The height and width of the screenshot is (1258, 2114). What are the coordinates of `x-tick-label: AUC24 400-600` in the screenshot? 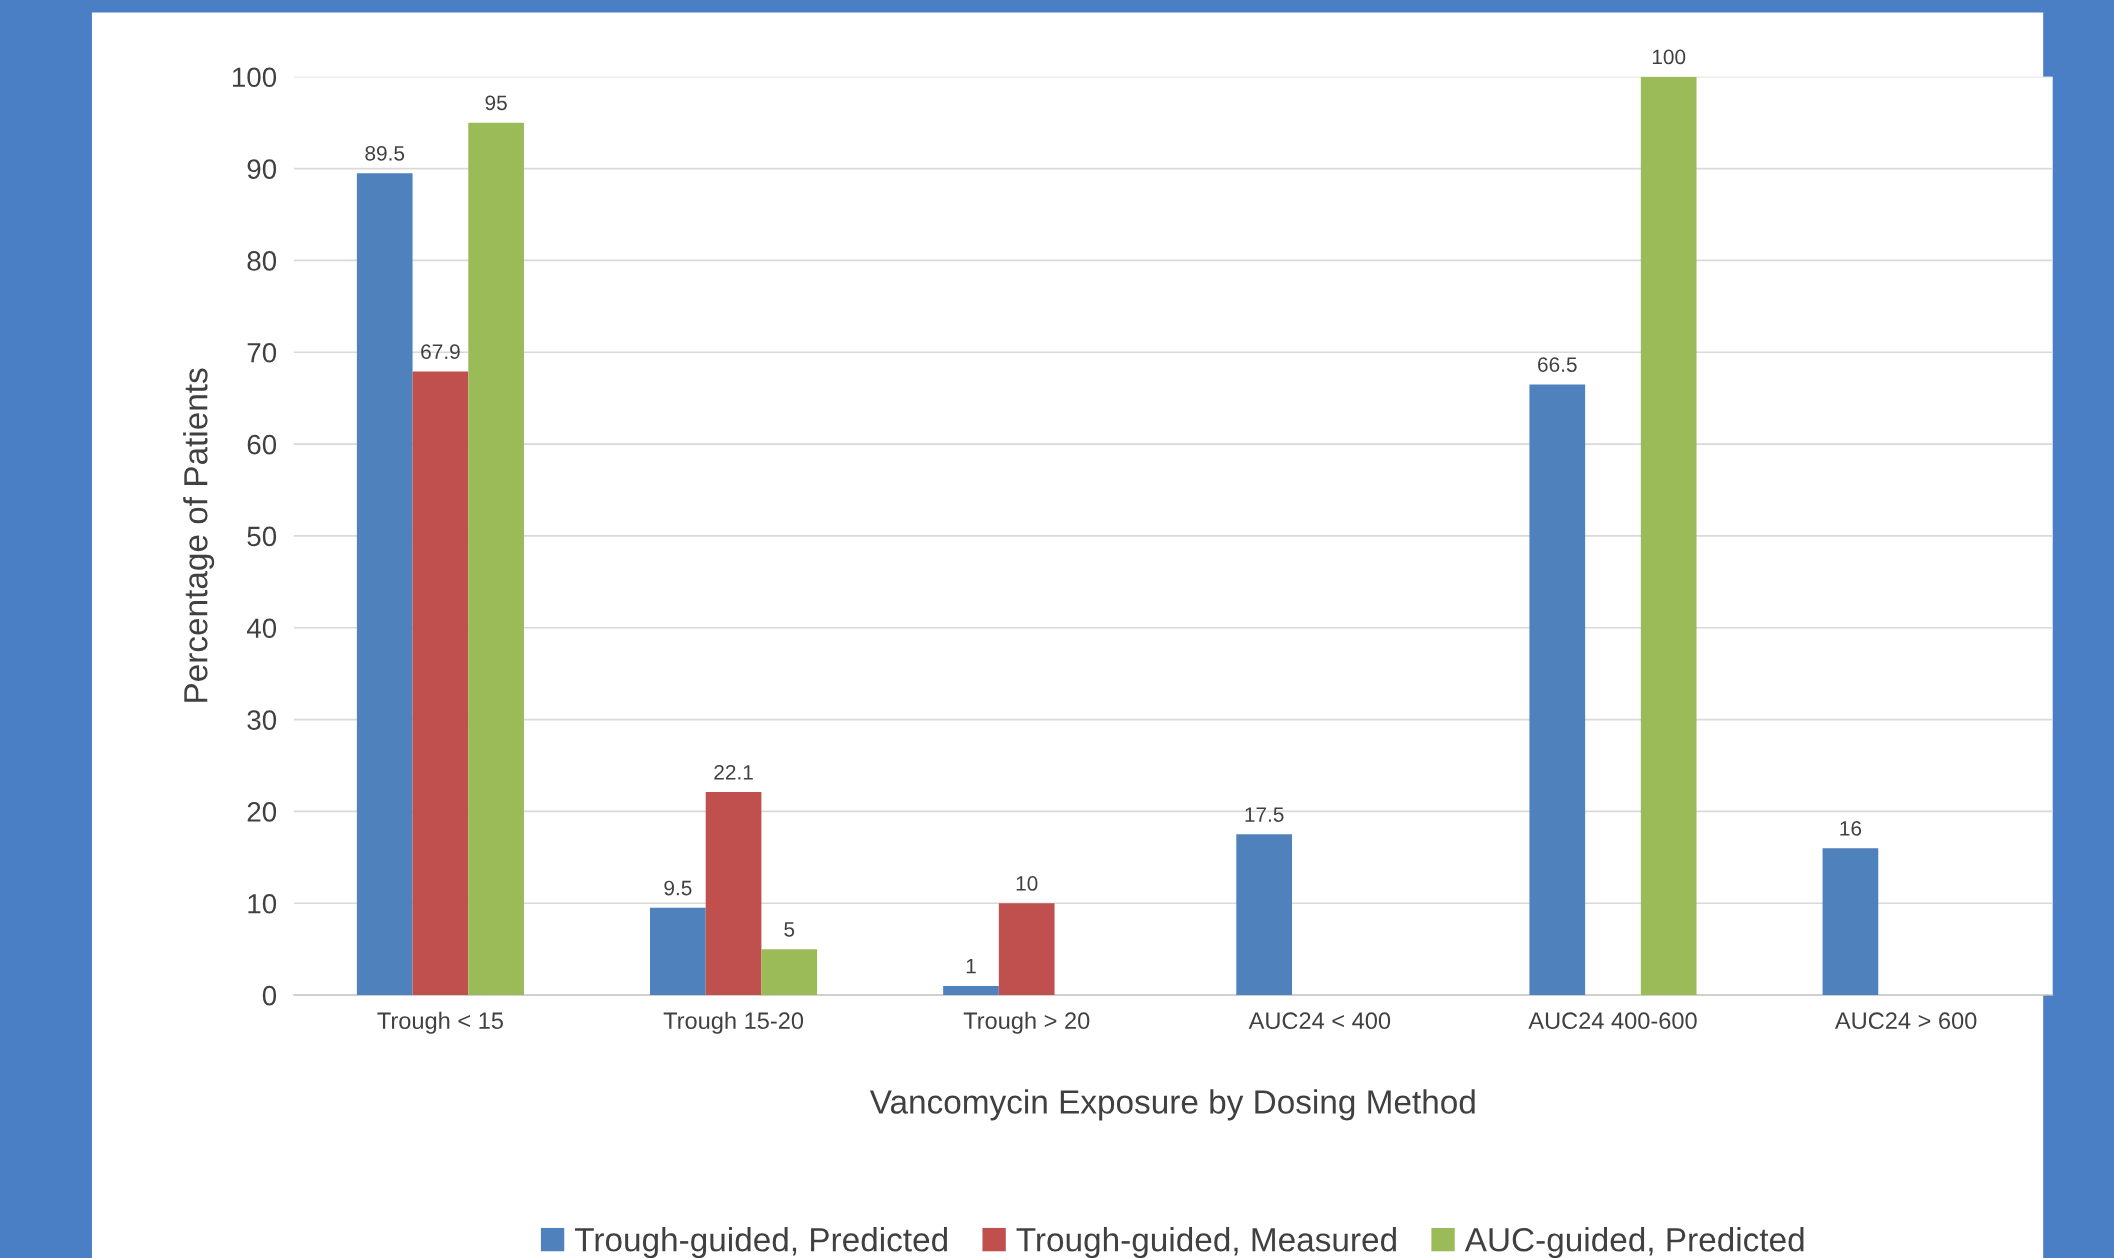 It's located at (1612, 1021).